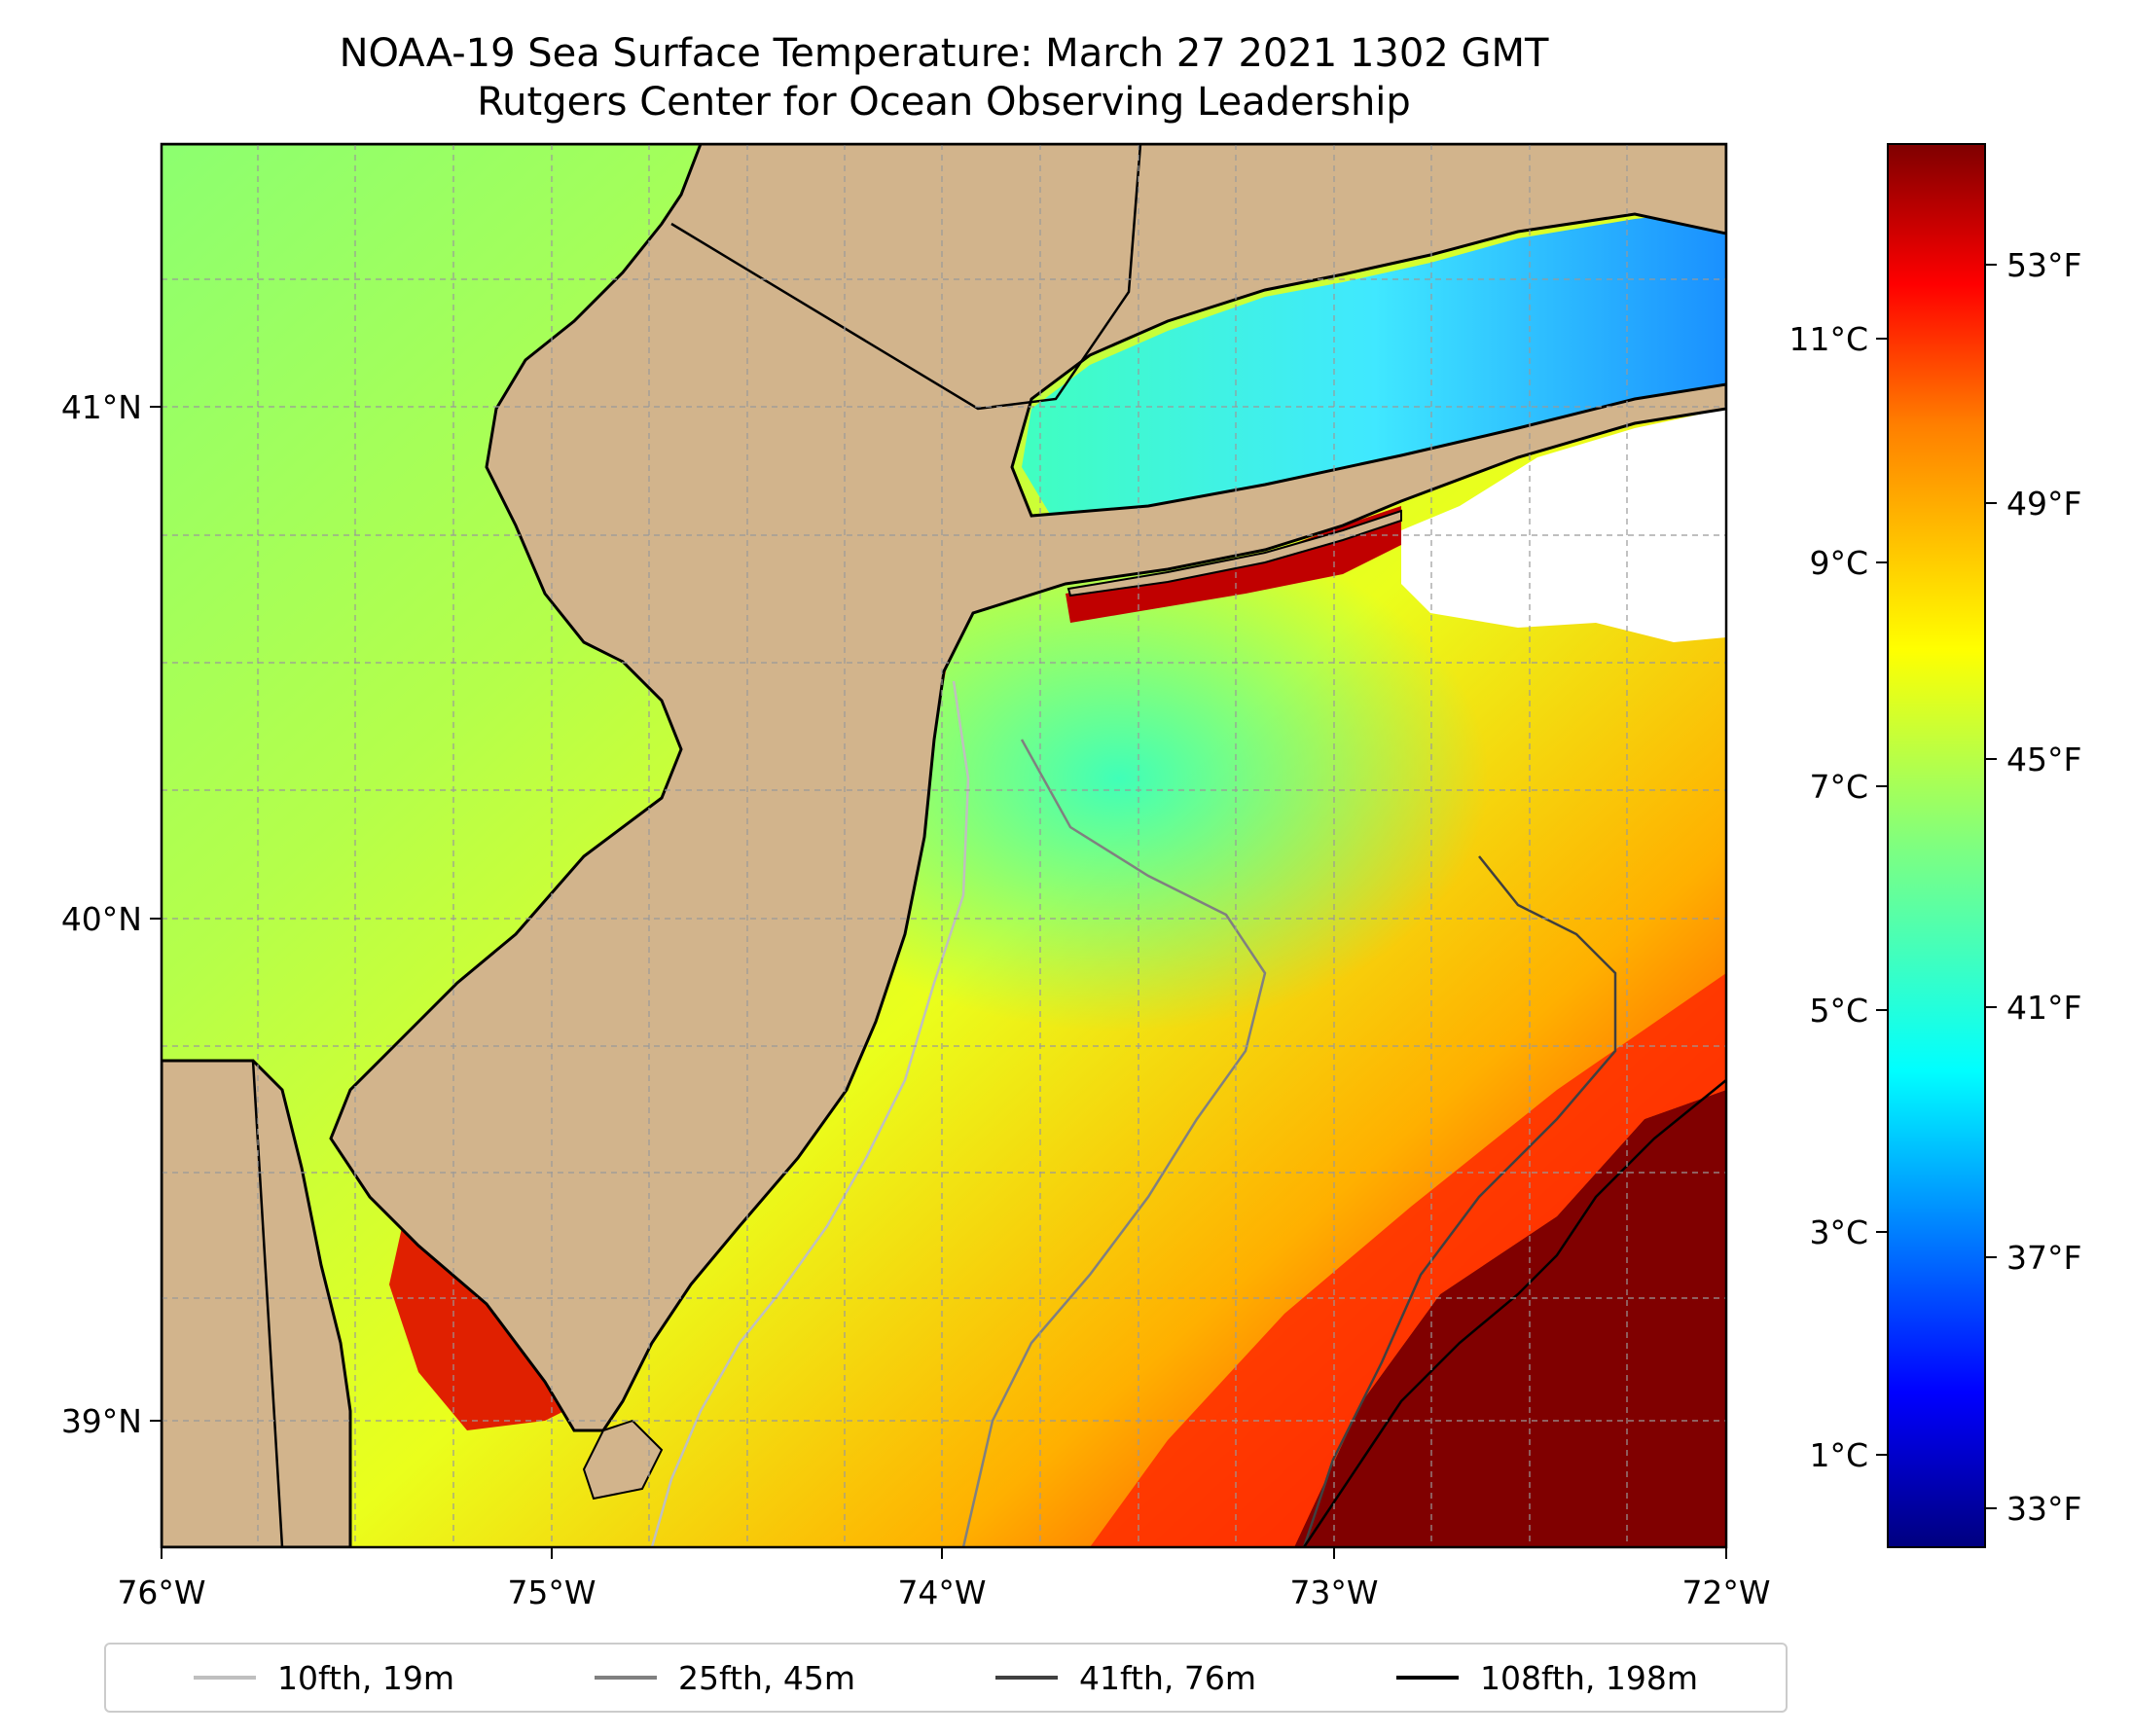 The width and height of the screenshot is (2132, 1736). What do you see at coordinates (1563, 526) in the screenshot?
I see `cloud-mask` at bounding box center [1563, 526].